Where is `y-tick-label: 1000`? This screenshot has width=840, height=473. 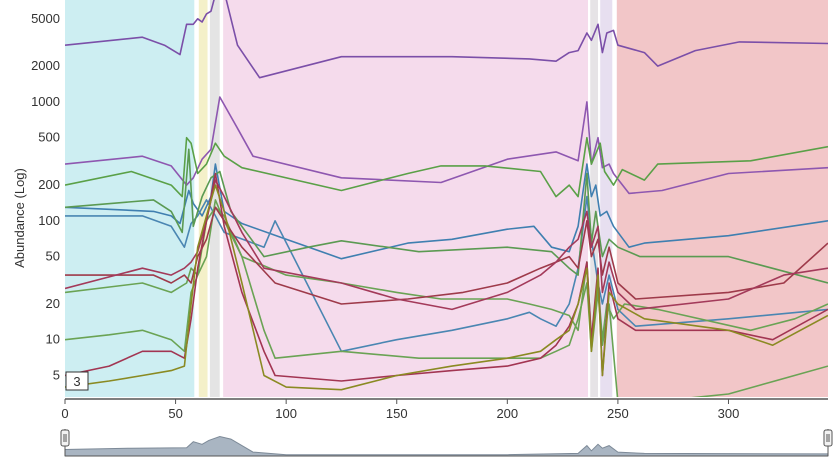
y-tick-label: 1000 is located at coordinates (45, 101).